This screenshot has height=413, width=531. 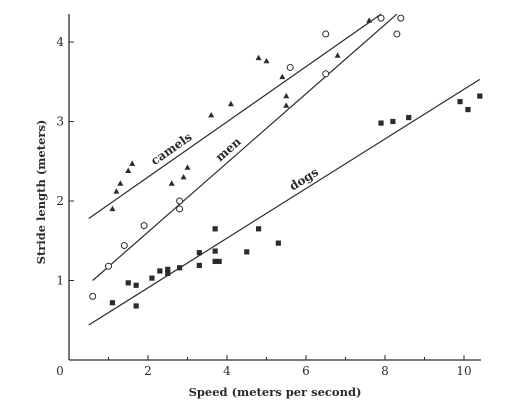 I want to click on x-axis-label: Speed (meters per second), so click(x=275, y=392).